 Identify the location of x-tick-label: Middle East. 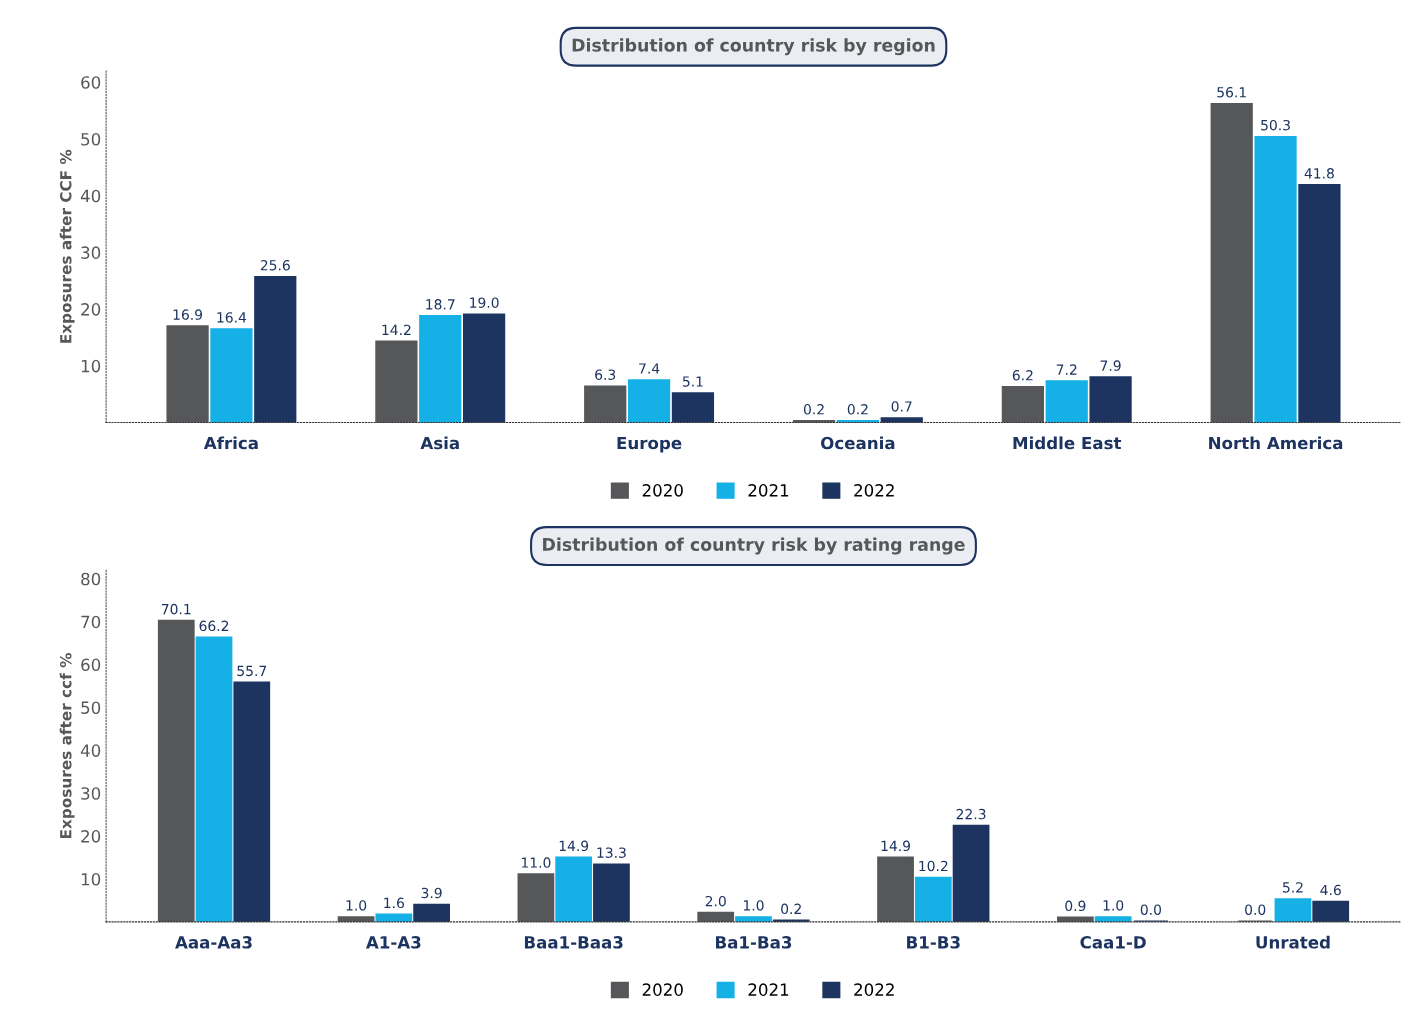
(1067, 443).